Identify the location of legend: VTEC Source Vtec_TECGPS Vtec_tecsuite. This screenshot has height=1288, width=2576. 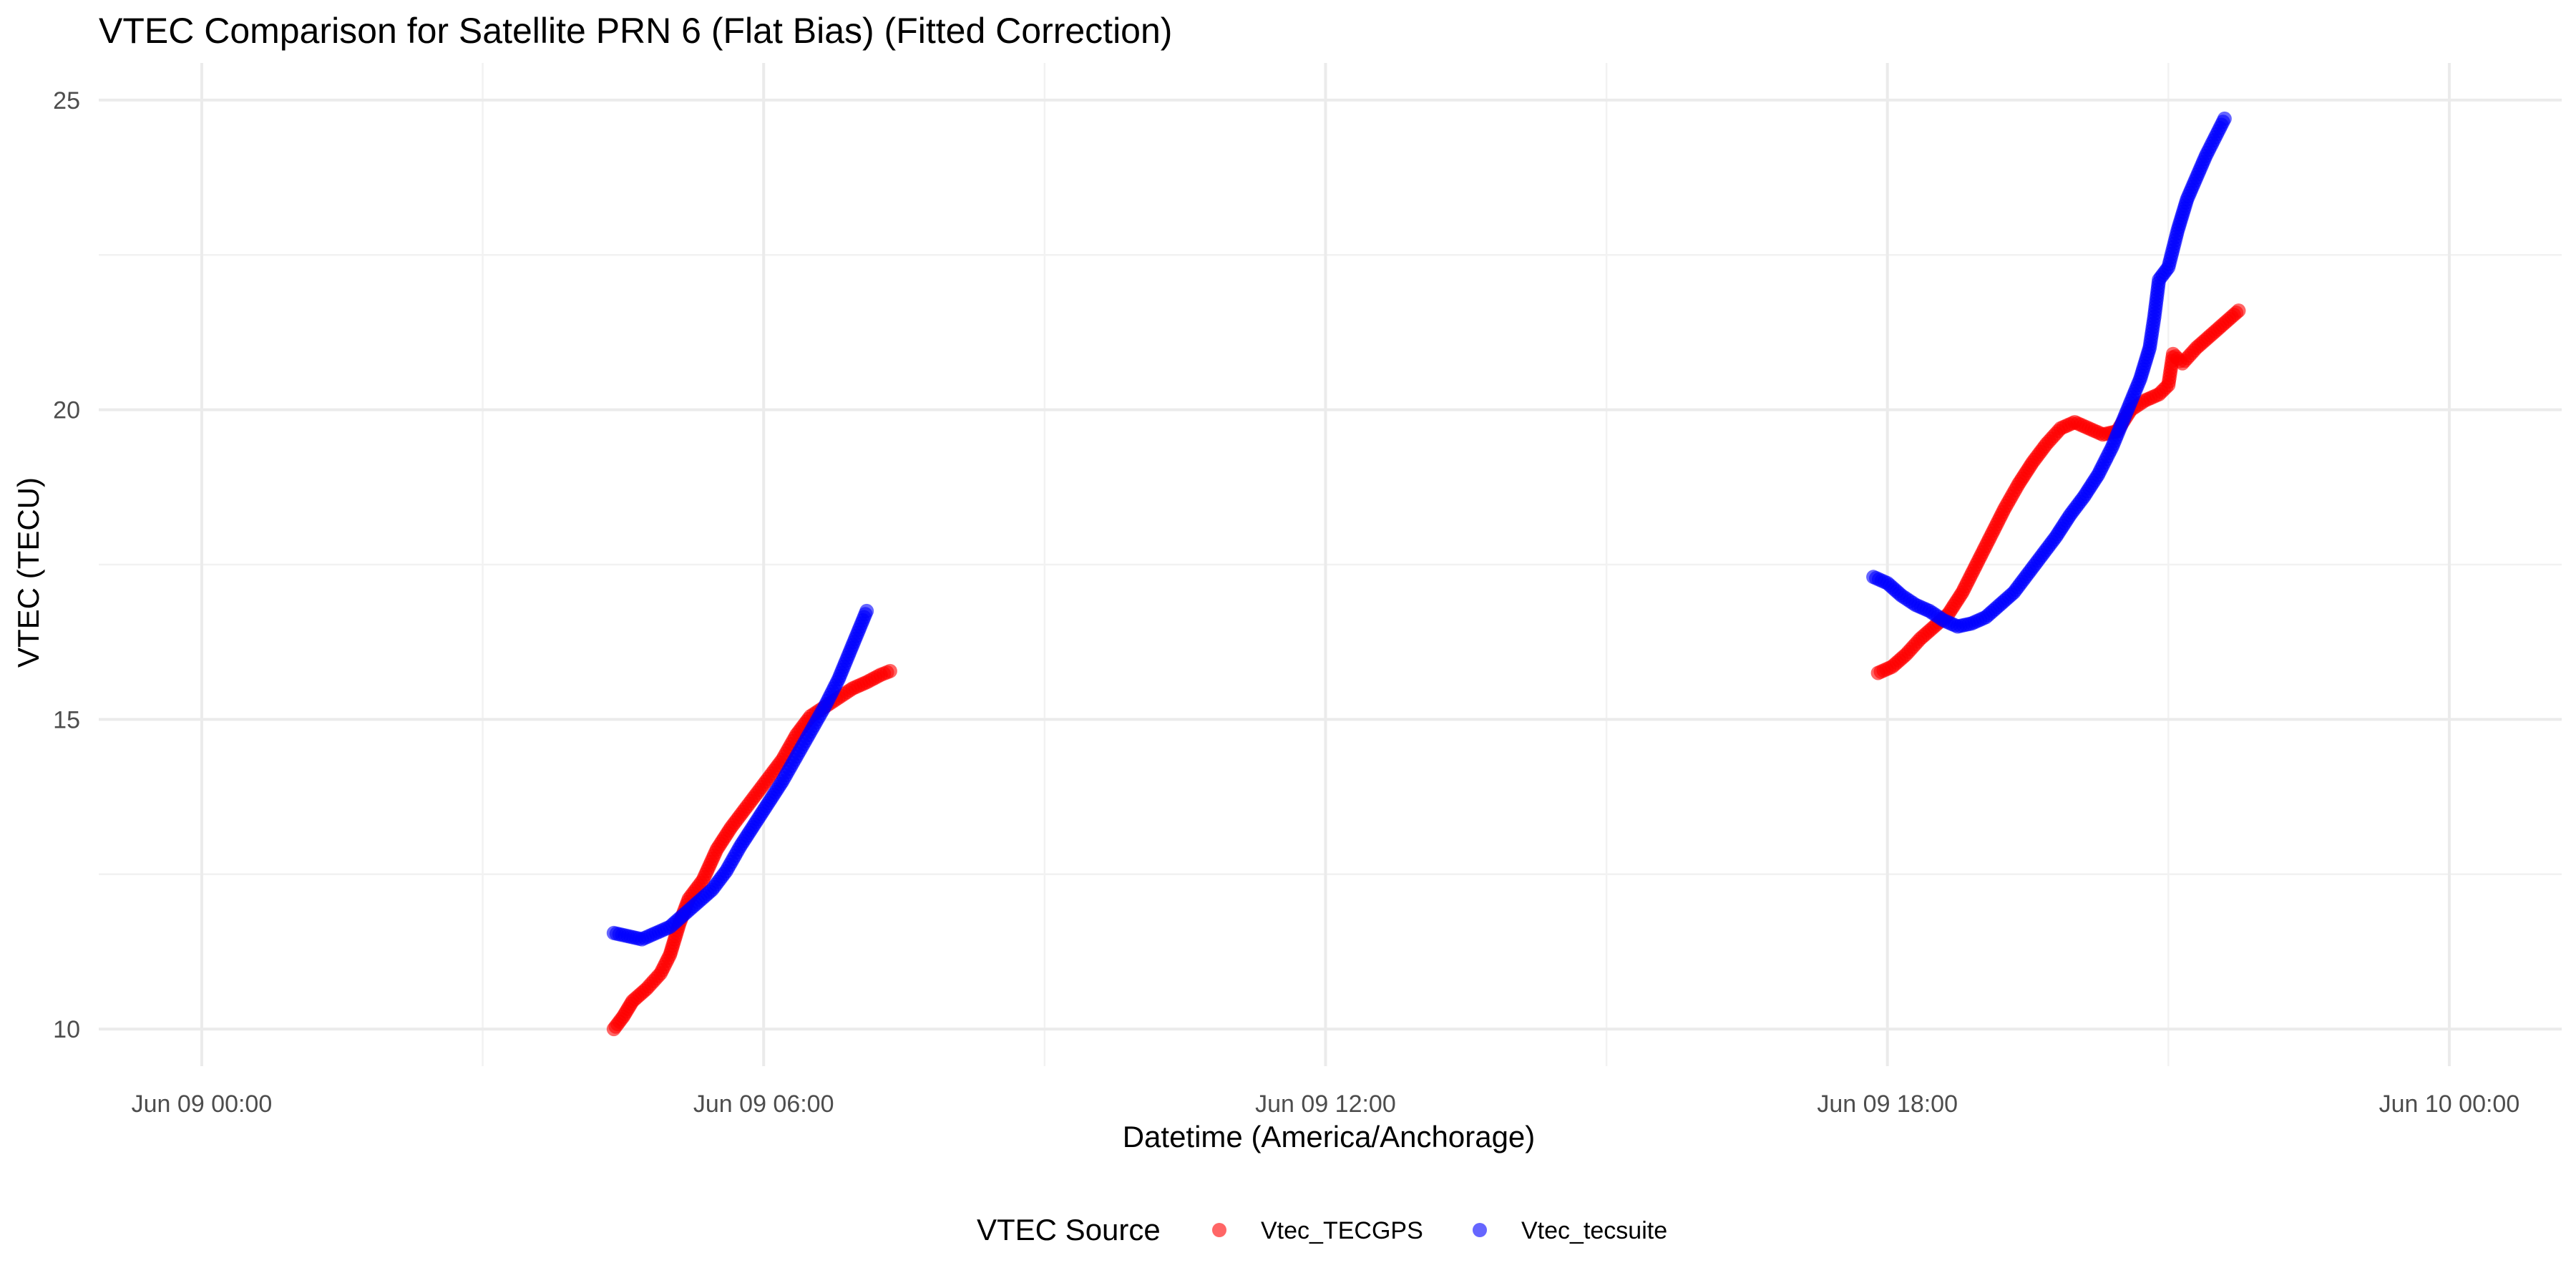
(1322, 1229).